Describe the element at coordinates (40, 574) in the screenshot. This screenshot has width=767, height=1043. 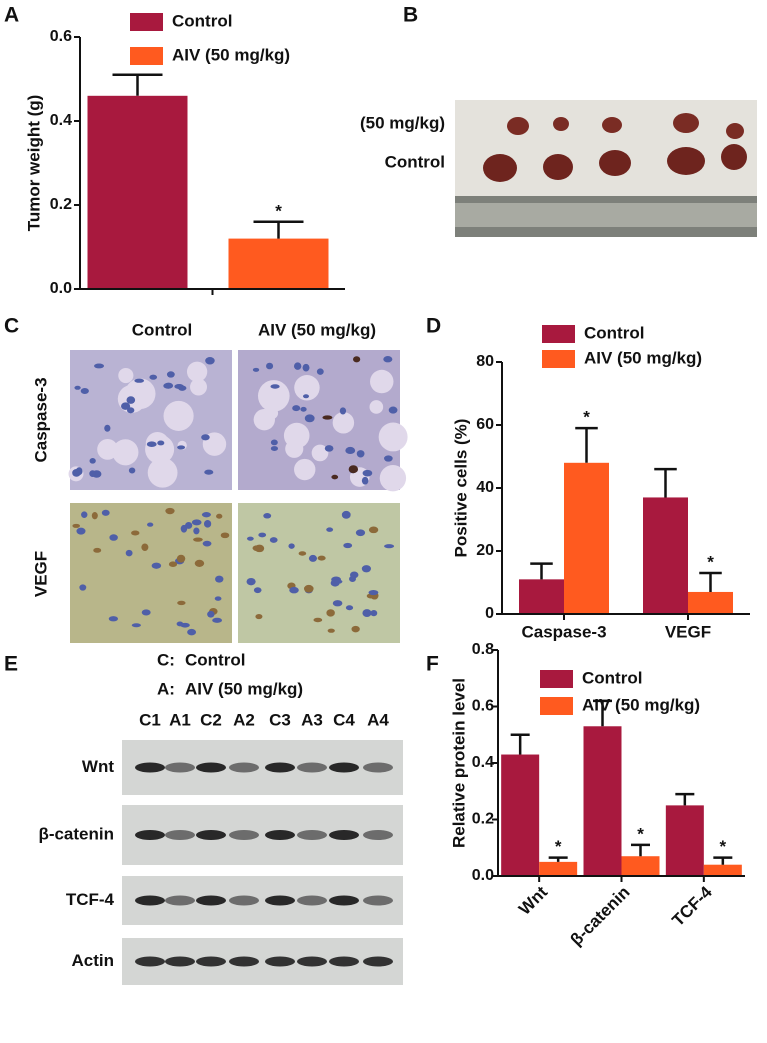
I see `ihc-row-label: VEGF` at that location.